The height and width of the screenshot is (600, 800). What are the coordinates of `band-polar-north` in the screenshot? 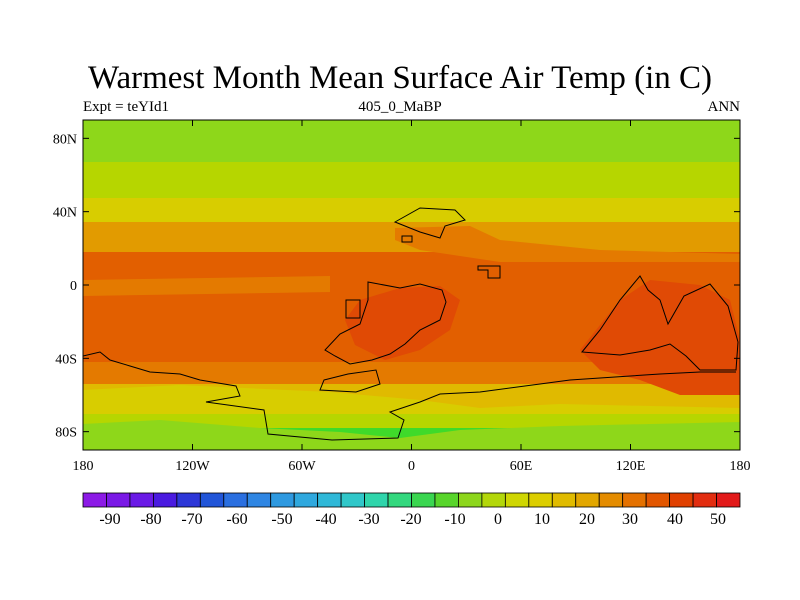 It's located at (411, 141).